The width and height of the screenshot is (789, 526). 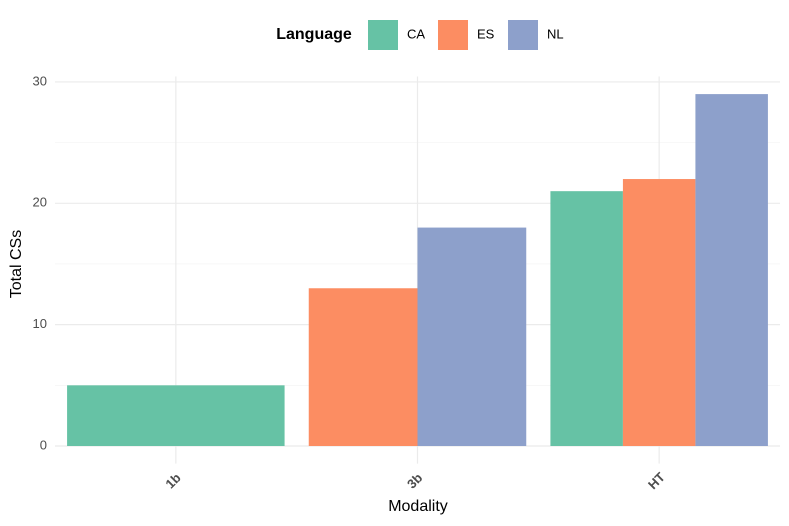 I want to click on y-tick-label: 30, so click(x=40, y=80).